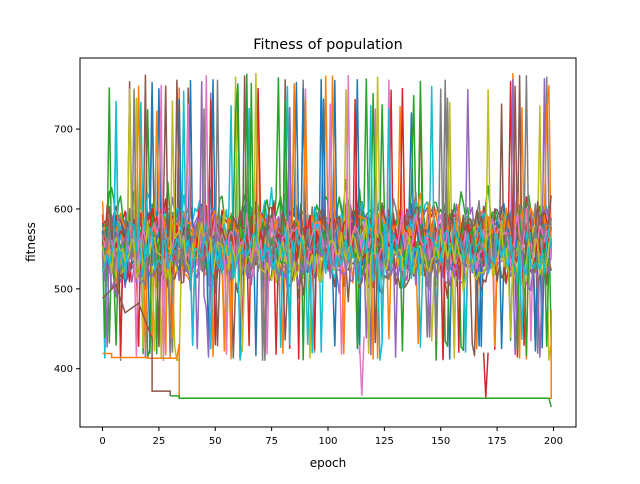 The width and height of the screenshot is (640, 484). I want to click on x-tick-label: 0, so click(102, 441).